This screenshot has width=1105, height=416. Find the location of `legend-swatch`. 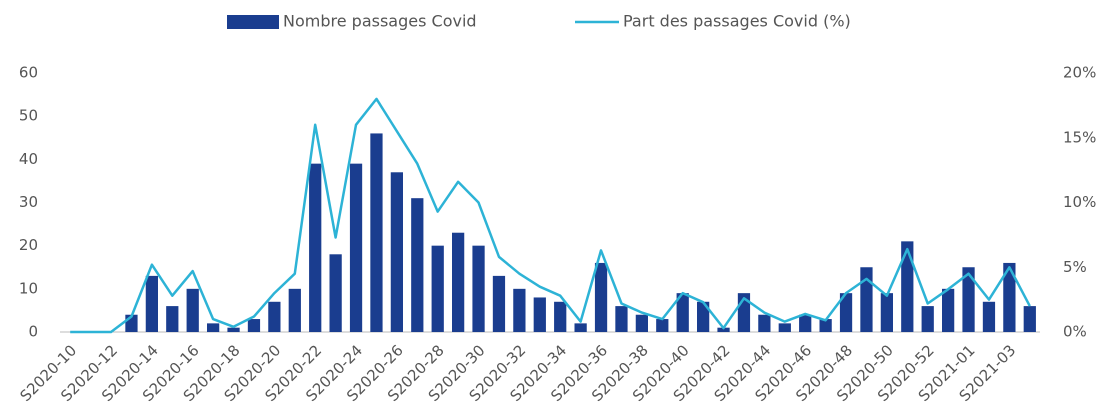

legend-swatch is located at coordinates (253, 22).